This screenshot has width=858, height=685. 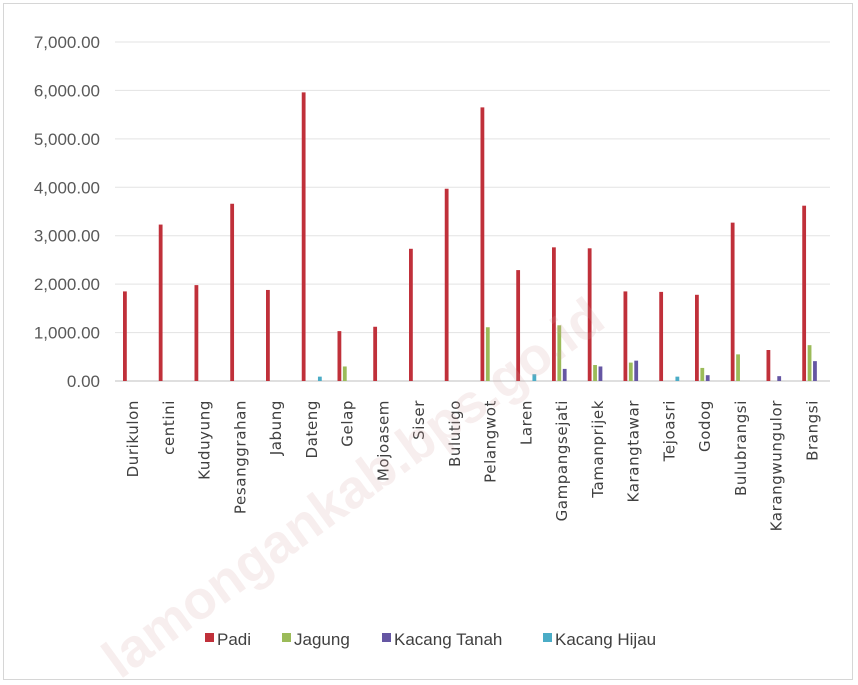 What do you see at coordinates (67, 236) in the screenshot?
I see `y-tick-label: 3,000.00` at bounding box center [67, 236].